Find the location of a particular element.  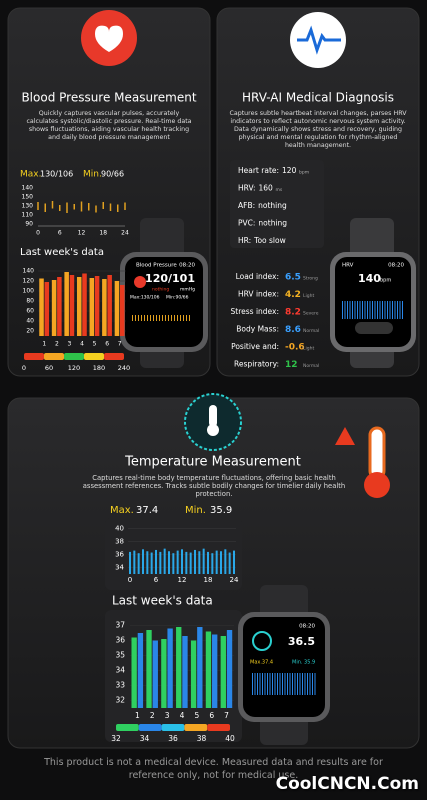

list-label: PVC: is located at coordinates (246, 223).